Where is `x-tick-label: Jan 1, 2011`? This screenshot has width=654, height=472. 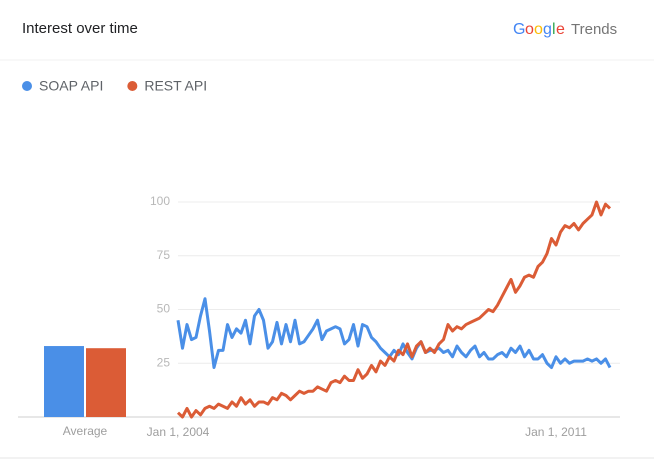 x-tick-label: Jan 1, 2011 is located at coordinates (556, 432).